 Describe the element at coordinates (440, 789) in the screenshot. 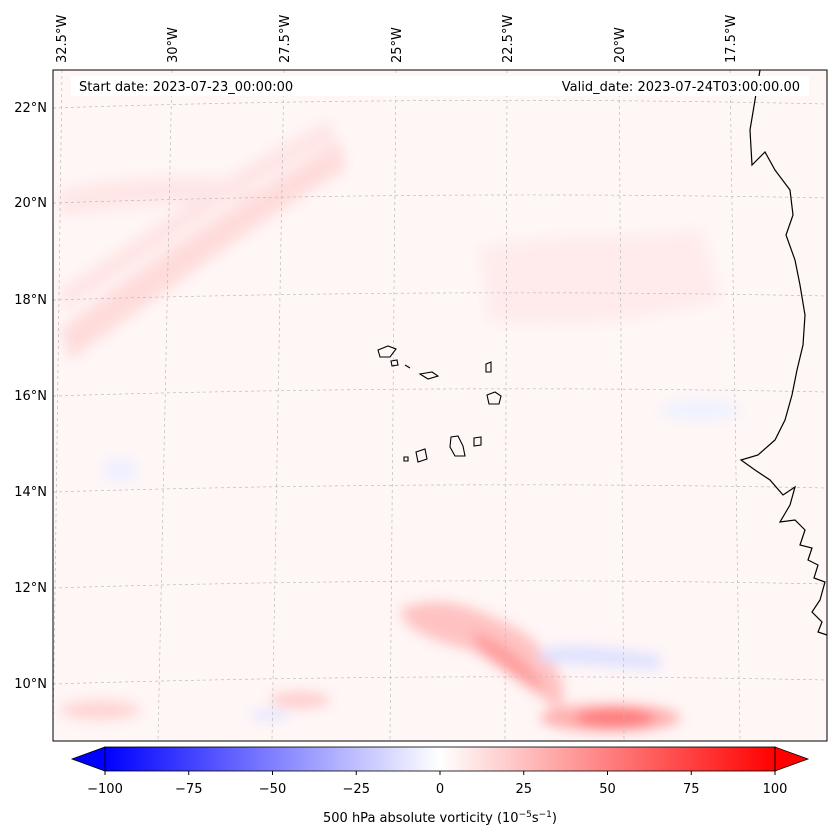

I see `colorbar-tick-label: 0` at that location.